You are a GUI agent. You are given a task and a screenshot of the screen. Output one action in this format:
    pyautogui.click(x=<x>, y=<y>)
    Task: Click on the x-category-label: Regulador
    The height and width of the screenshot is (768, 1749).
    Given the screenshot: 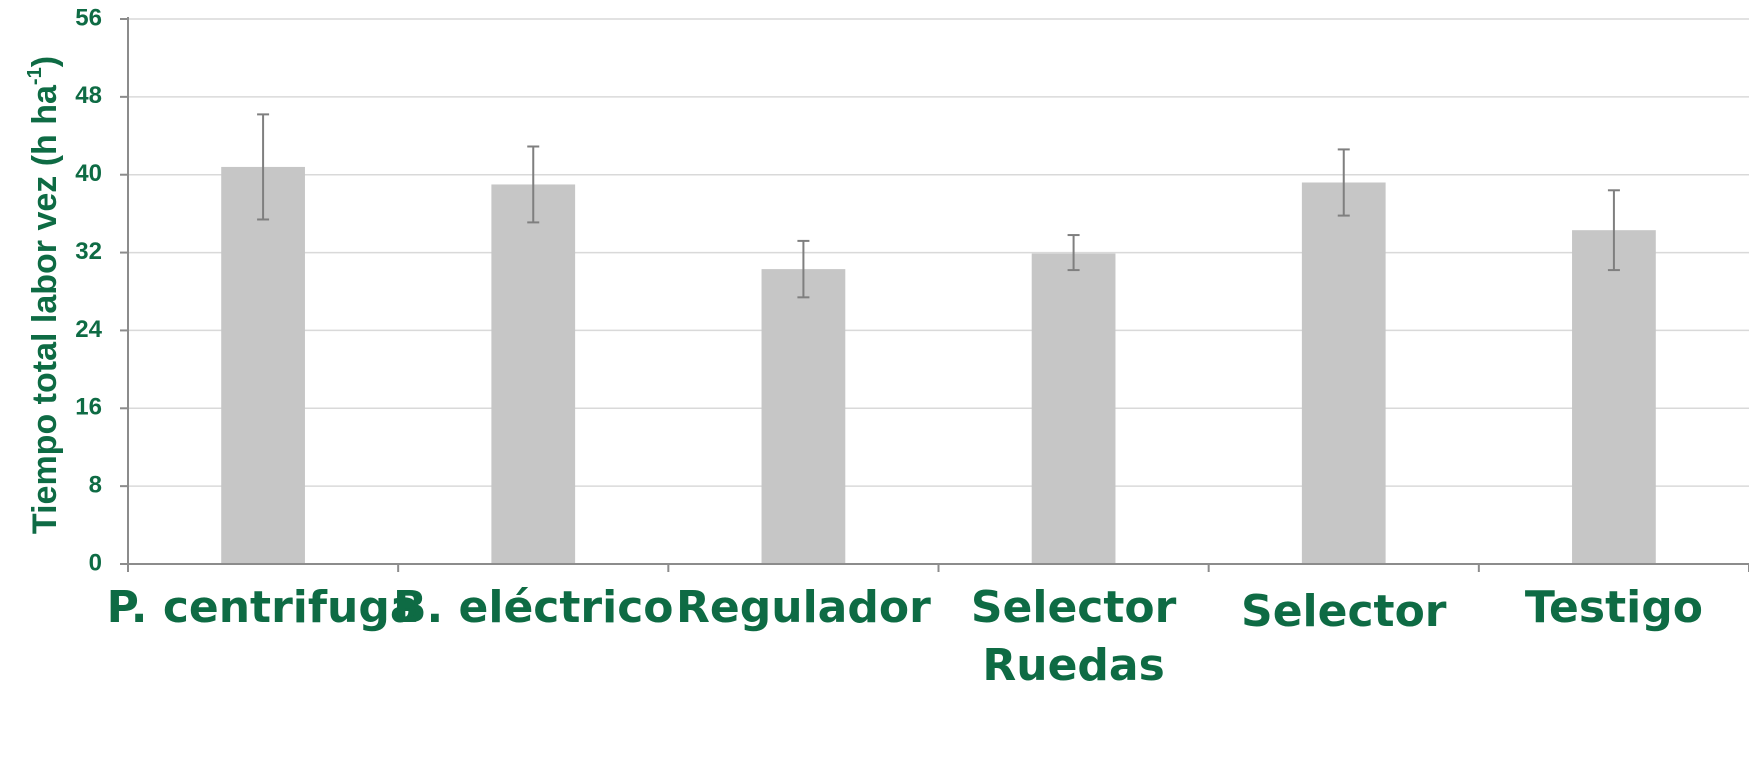 What is the action you would take?
    pyautogui.click(x=803, y=607)
    